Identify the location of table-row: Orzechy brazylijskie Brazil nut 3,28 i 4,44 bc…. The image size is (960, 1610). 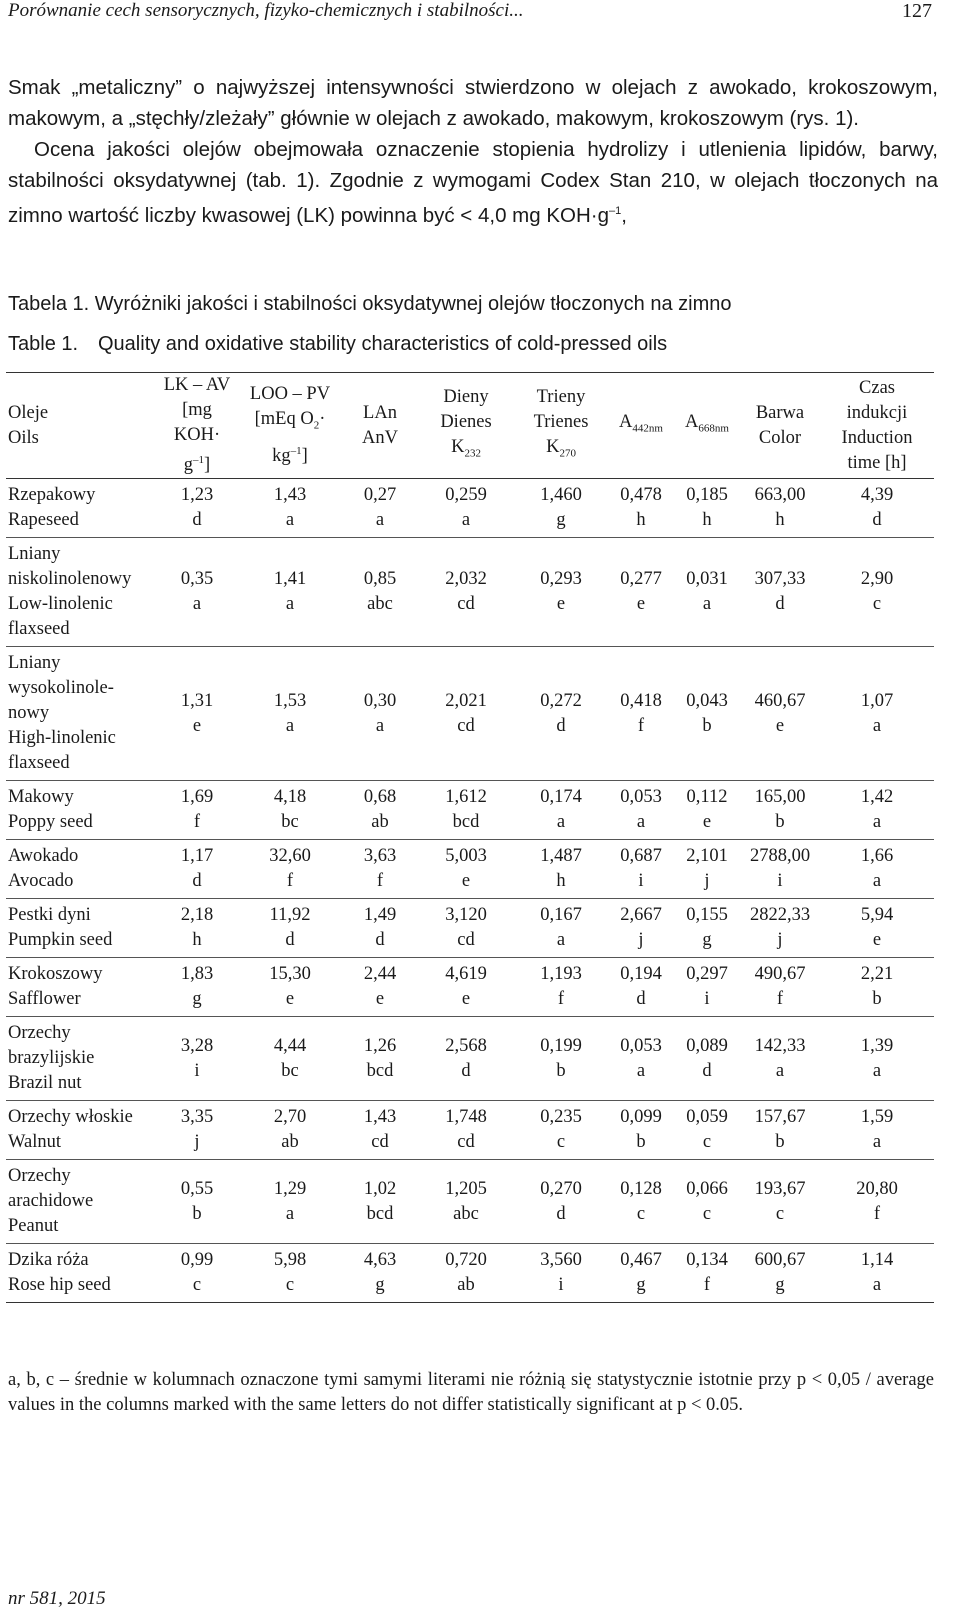
(470, 1059).